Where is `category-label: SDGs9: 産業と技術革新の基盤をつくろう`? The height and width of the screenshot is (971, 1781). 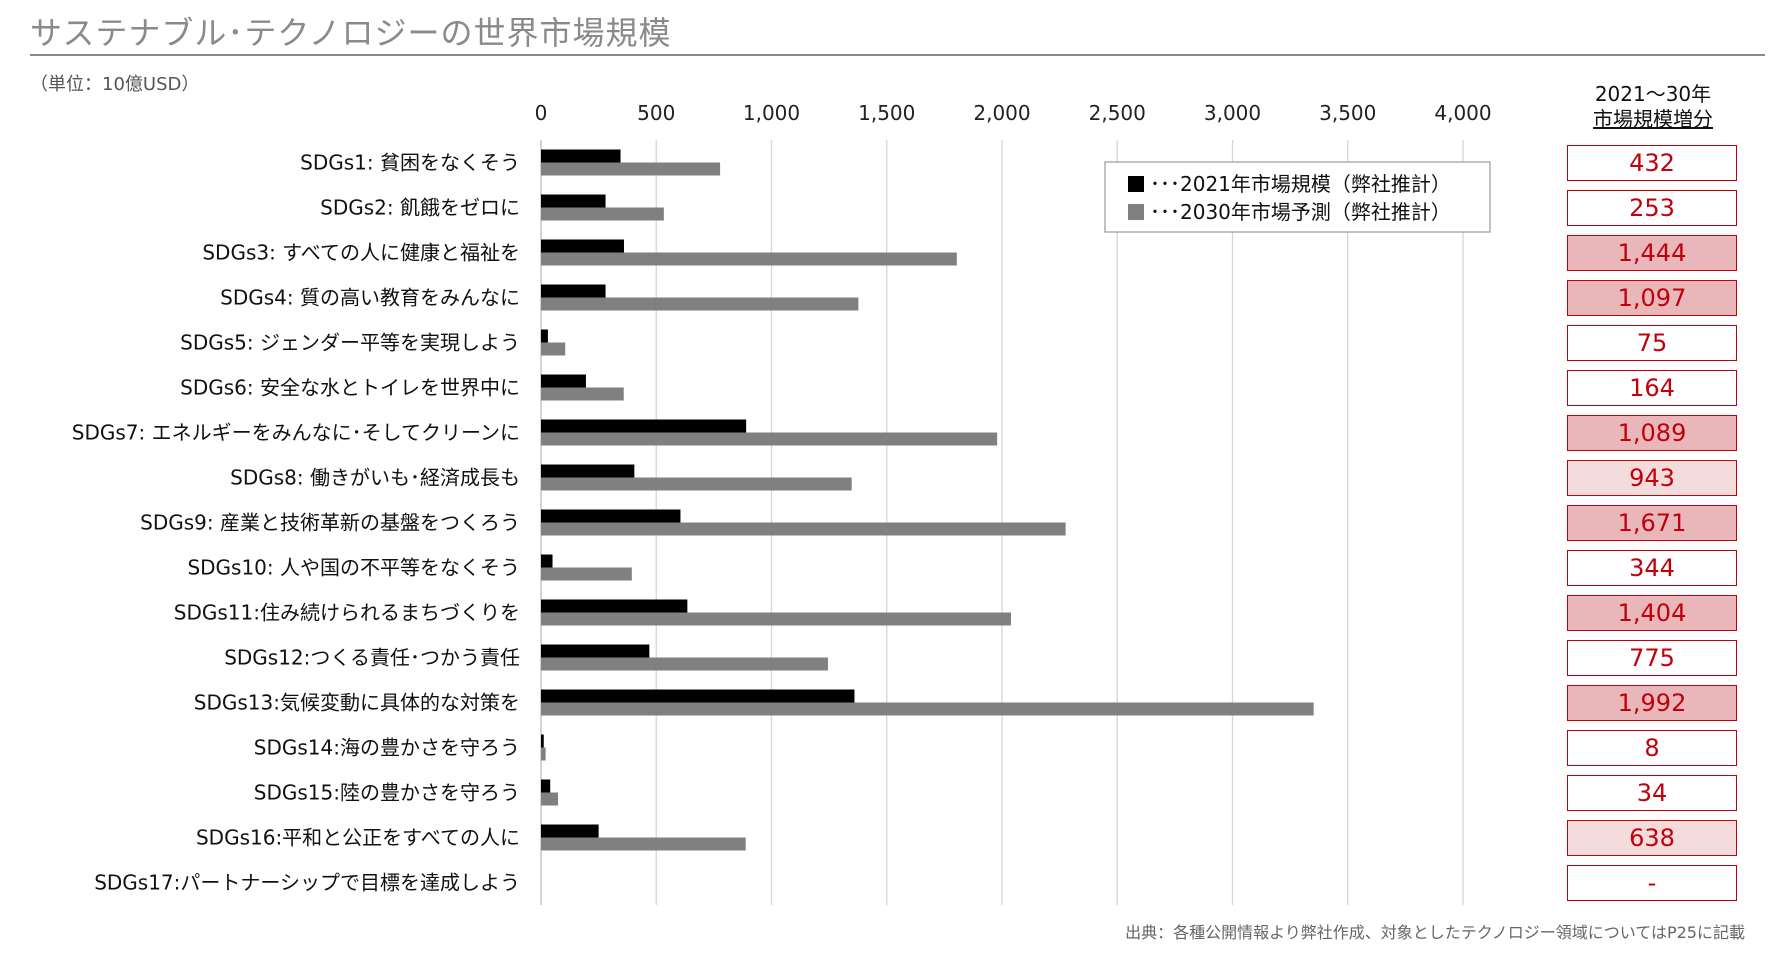 category-label: SDGs9: 産業と技術革新の基盤をつくろう is located at coordinates (330, 523).